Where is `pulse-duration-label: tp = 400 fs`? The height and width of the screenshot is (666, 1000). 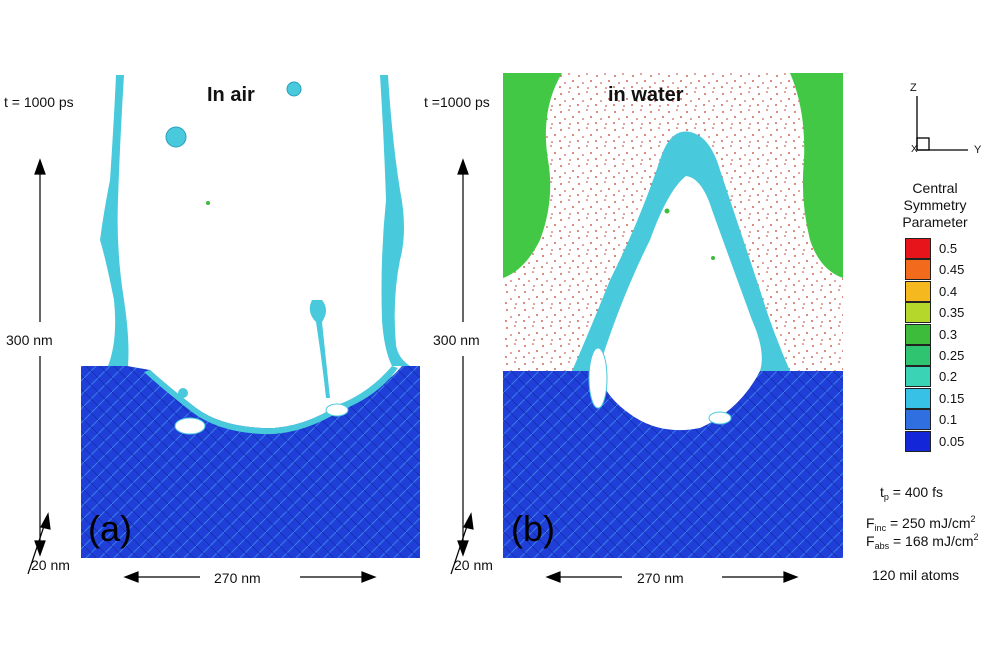 pulse-duration-label: tp = 400 fs is located at coordinates (911, 493).